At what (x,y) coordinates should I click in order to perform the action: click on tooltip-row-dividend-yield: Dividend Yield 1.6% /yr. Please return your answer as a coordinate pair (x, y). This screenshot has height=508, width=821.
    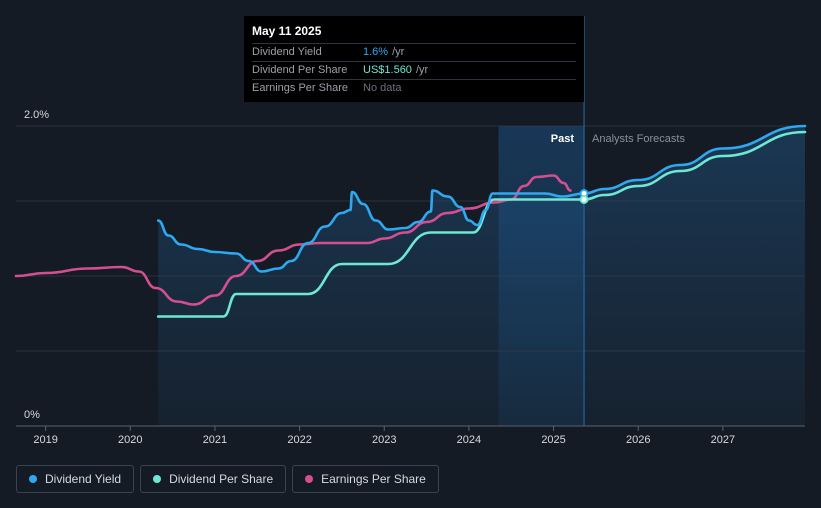
    Looking at the image, I should click on (414, 52).